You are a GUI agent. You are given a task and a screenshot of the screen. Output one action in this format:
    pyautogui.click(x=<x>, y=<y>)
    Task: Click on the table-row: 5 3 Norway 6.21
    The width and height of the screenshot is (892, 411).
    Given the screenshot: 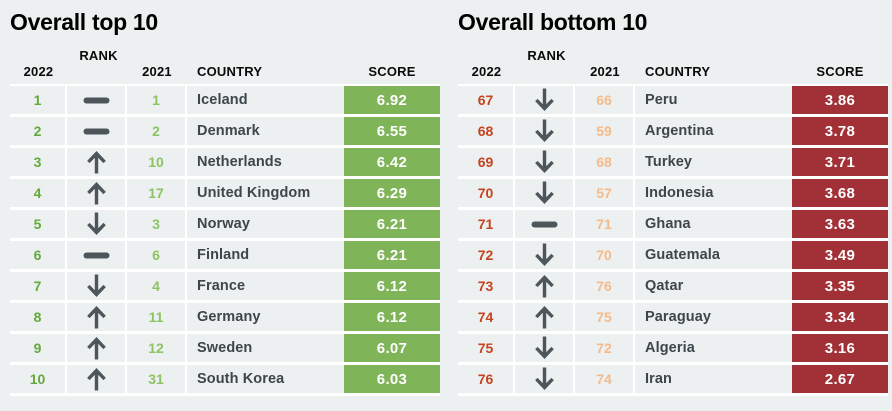 What is the action you would take?
    pyautogui.click(x=225, y=226)
    